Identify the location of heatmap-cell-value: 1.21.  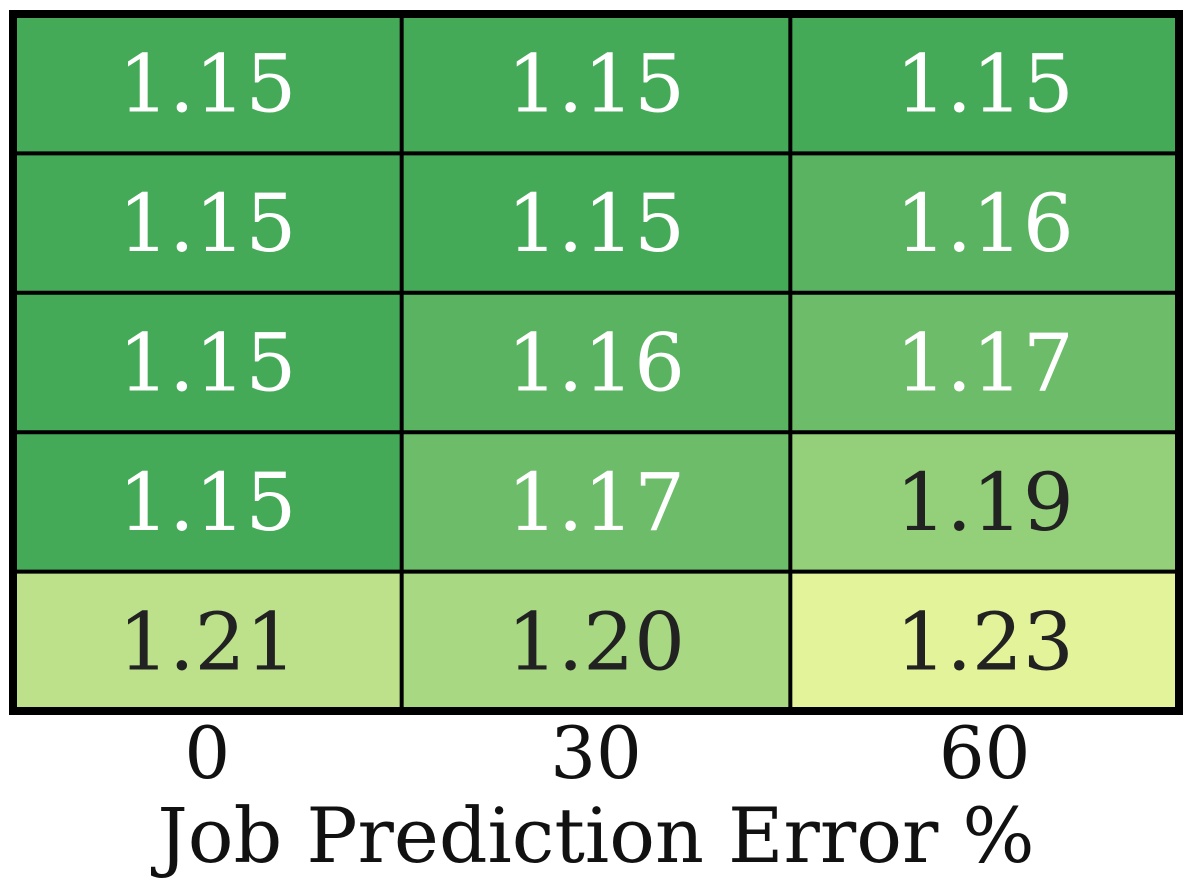
(207, 641).